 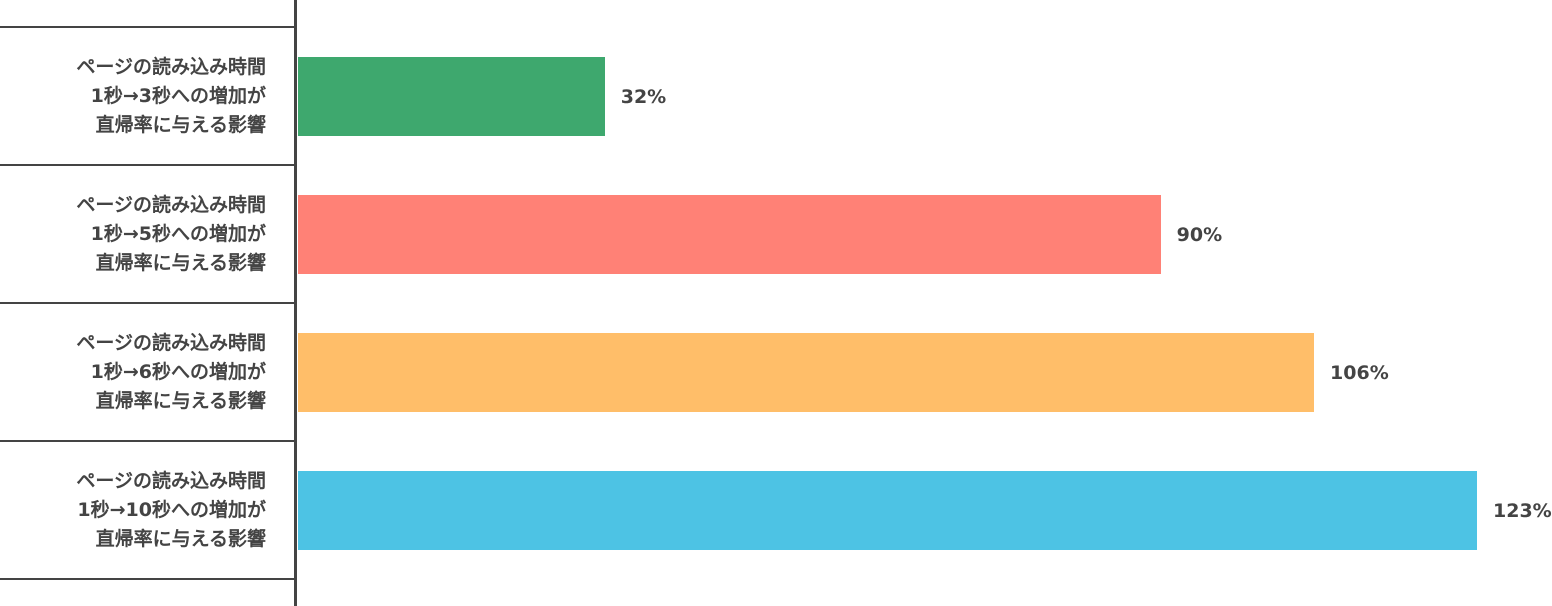 I want to click on data-label: 32%, so click(x=643, y=97).